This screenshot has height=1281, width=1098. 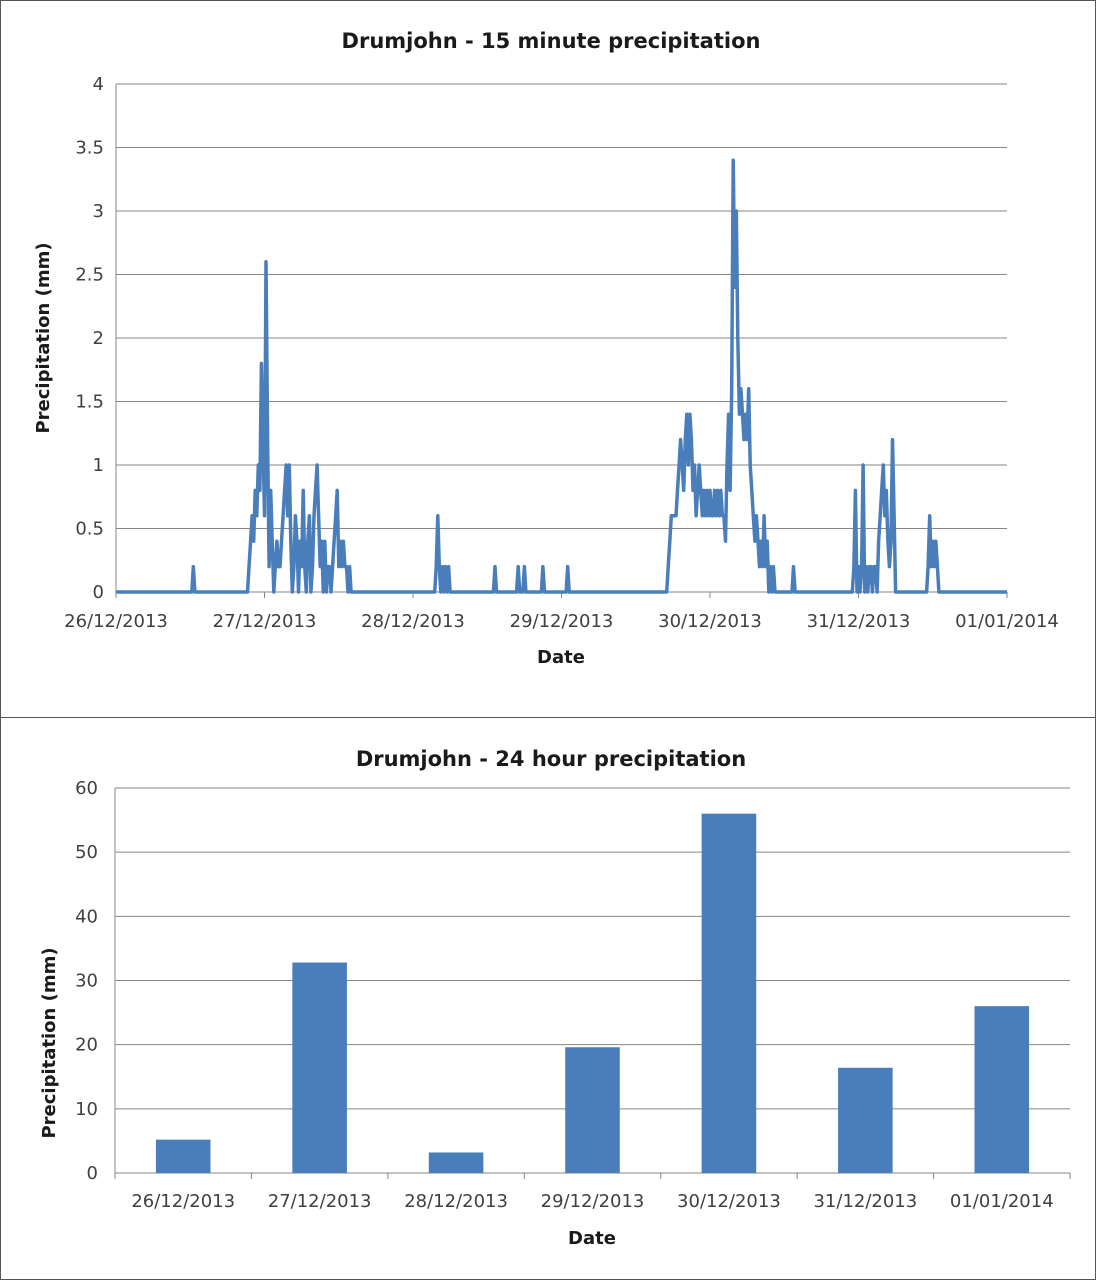 I want to click on y-tick-label: 2.5, so click(x=89, y=275).